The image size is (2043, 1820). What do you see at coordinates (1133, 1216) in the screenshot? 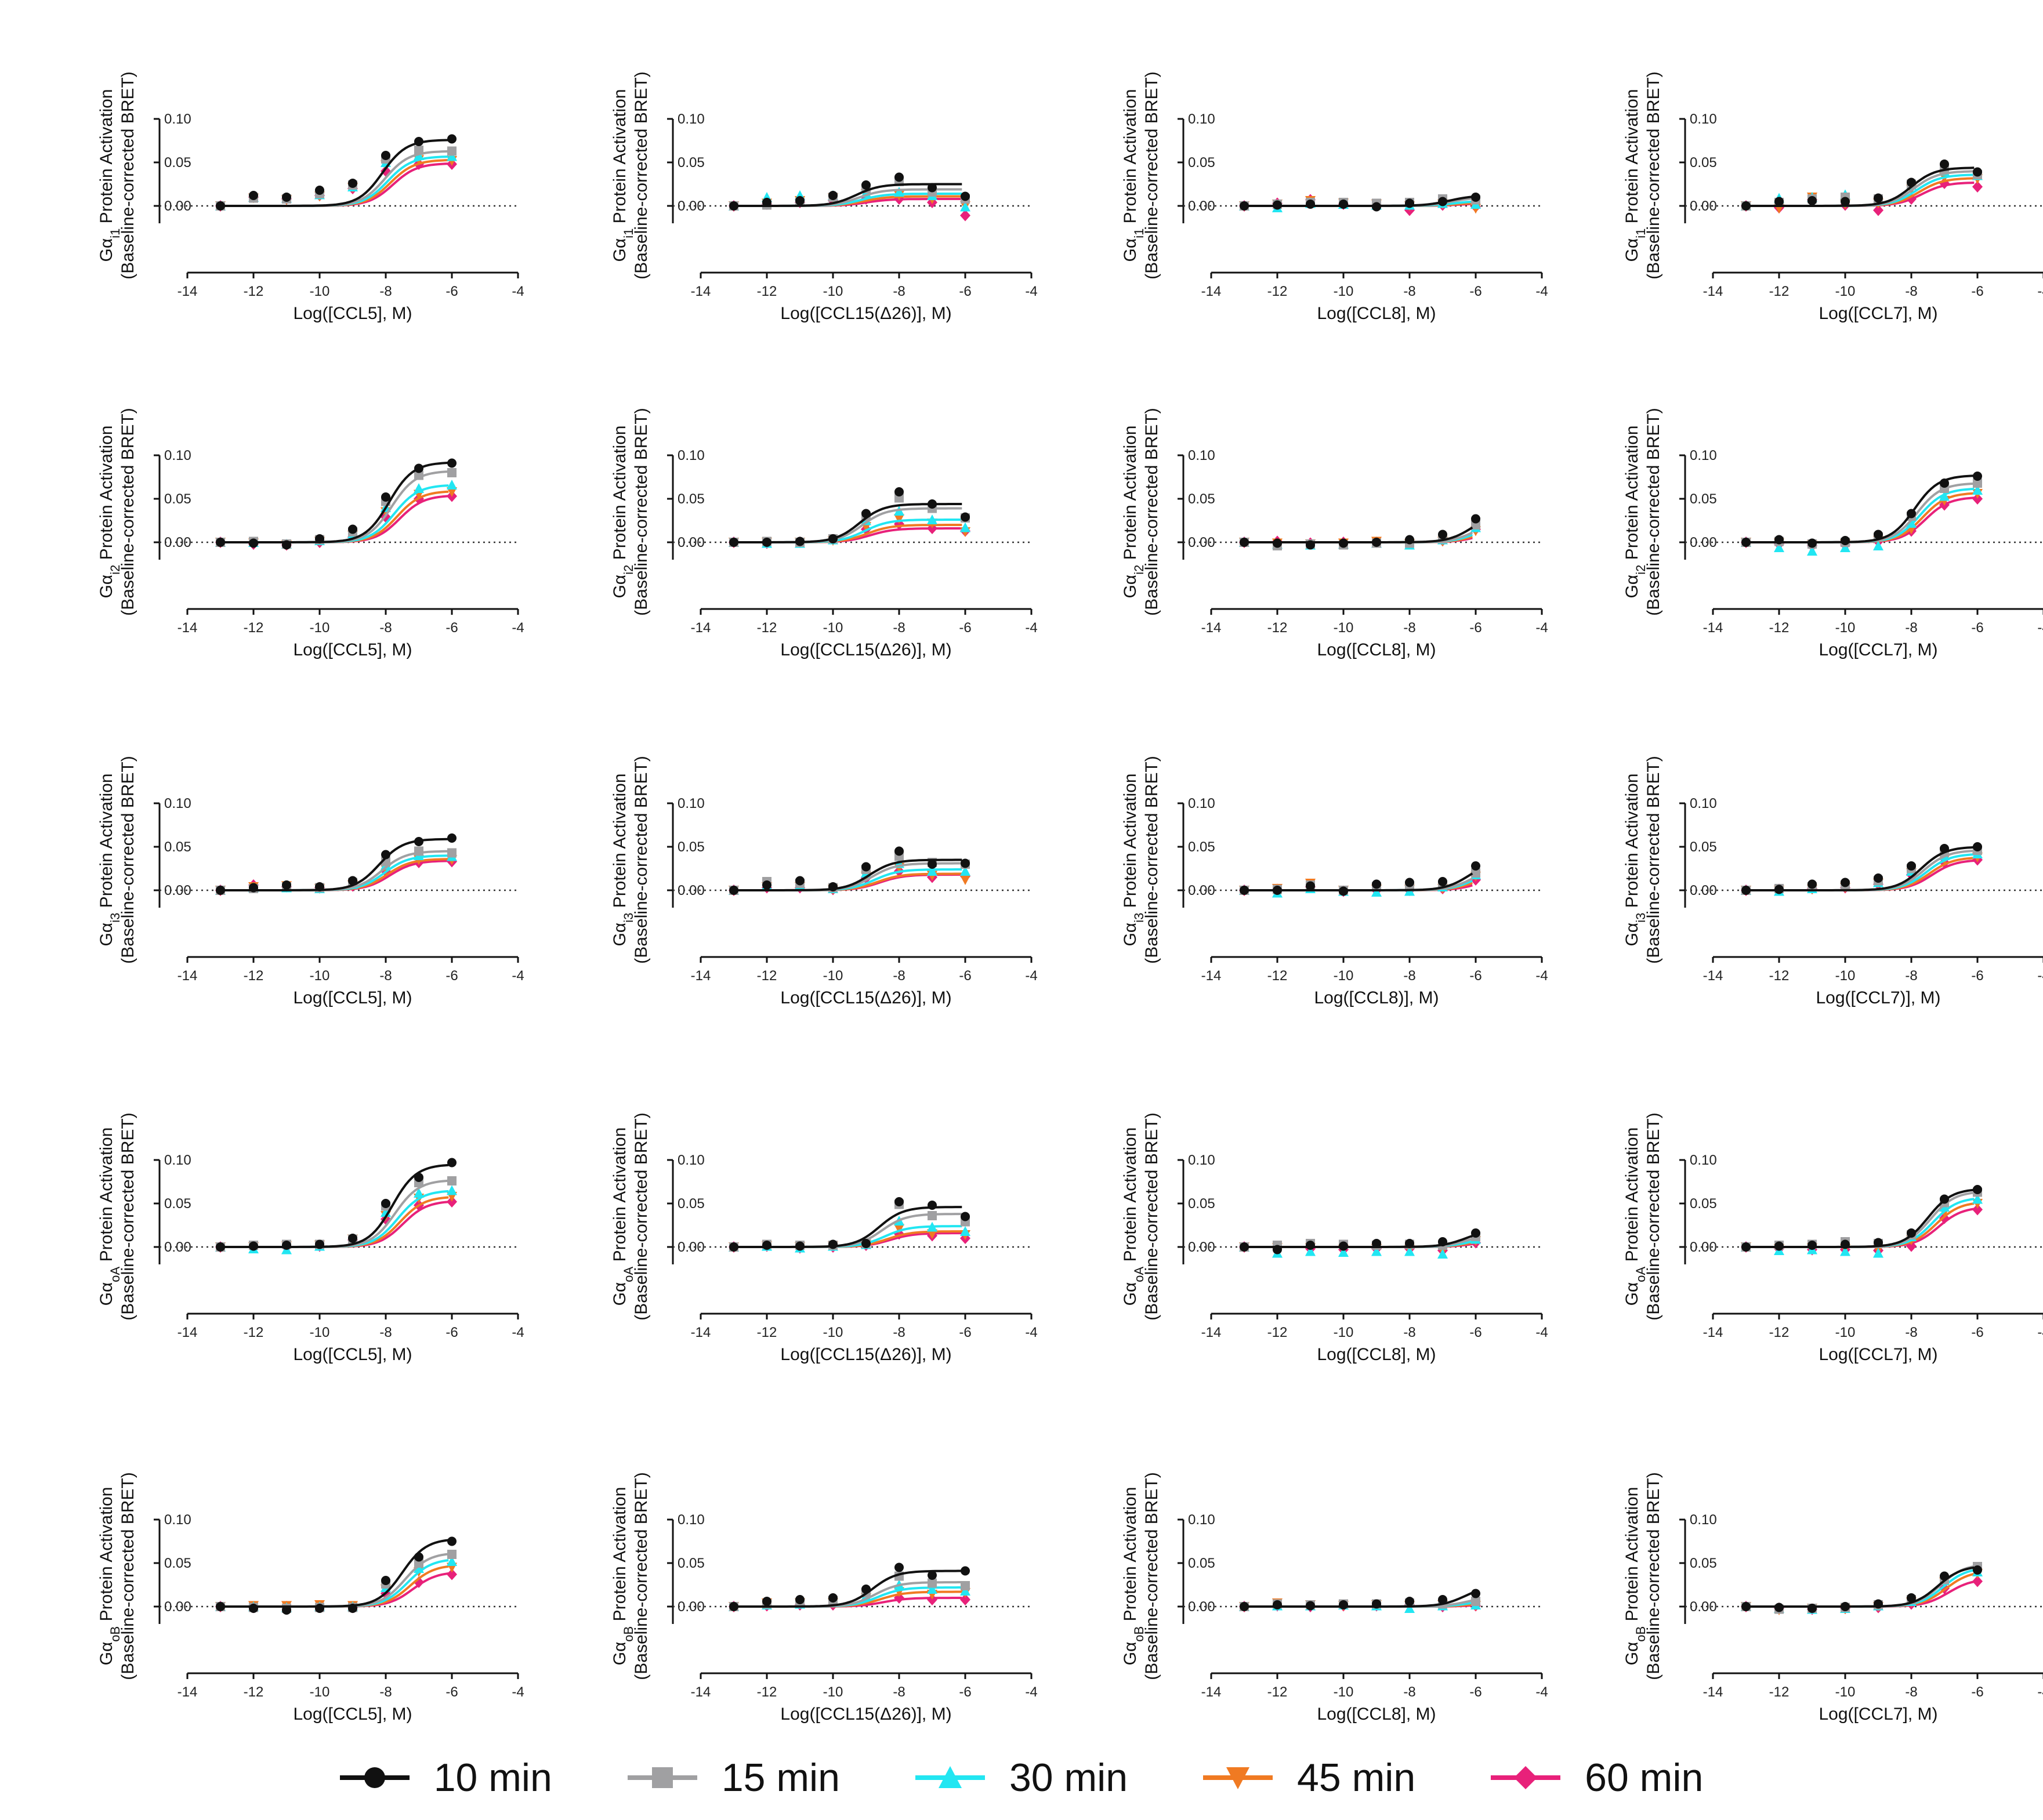
I see `y-axis-title: GαoA Protein Activation` at bounding box center [1133, 1216].